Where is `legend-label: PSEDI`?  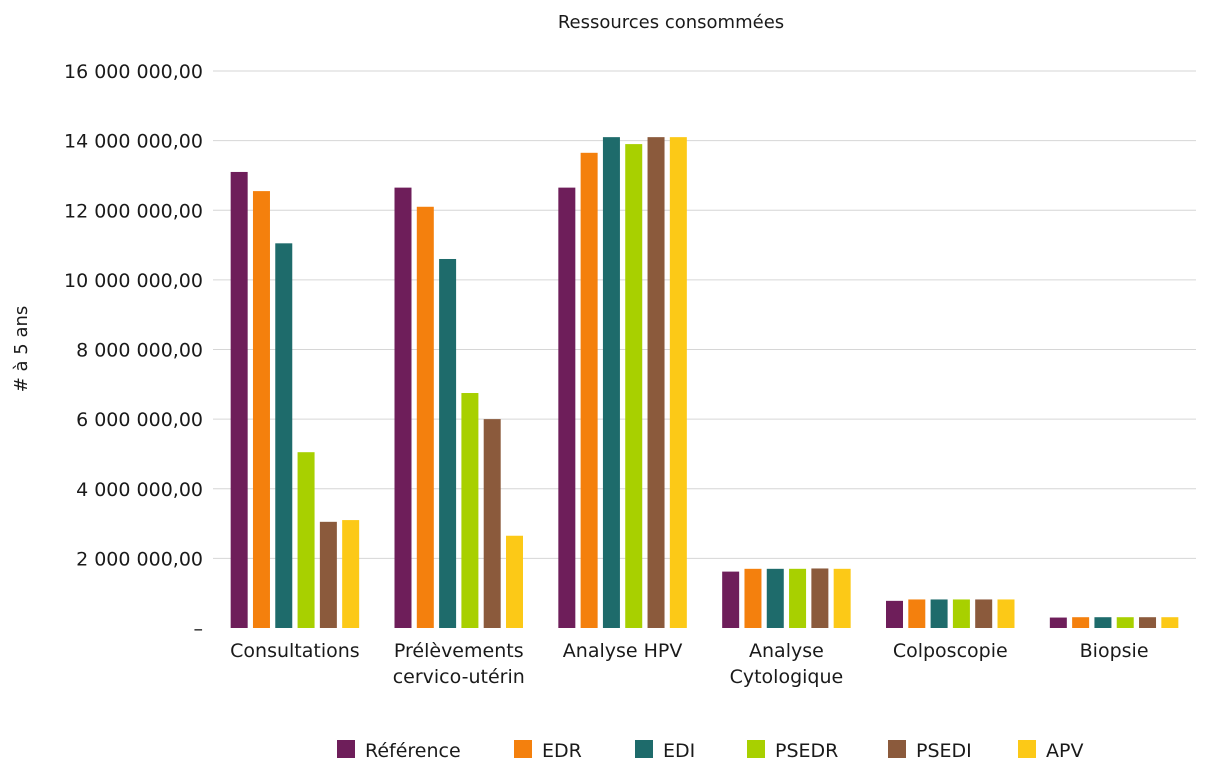 legend-label: PSEDI is located at coordinates (944, 751).